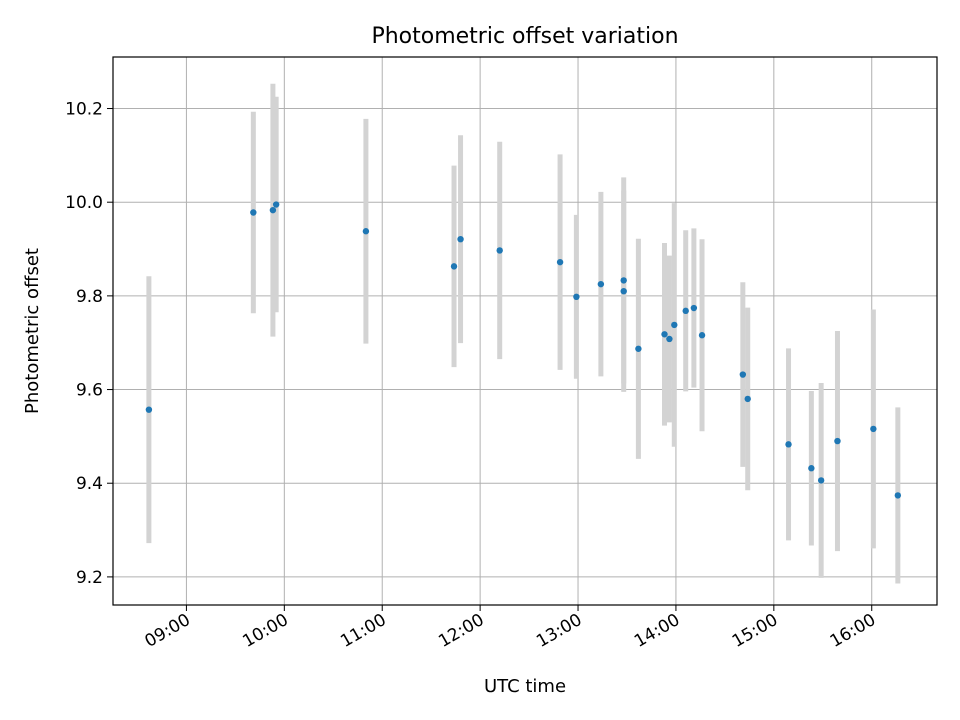  Describe the element at coordinates (32, 331) in the screenshot. I see `y-axis-label: Photometric offset` at that location.